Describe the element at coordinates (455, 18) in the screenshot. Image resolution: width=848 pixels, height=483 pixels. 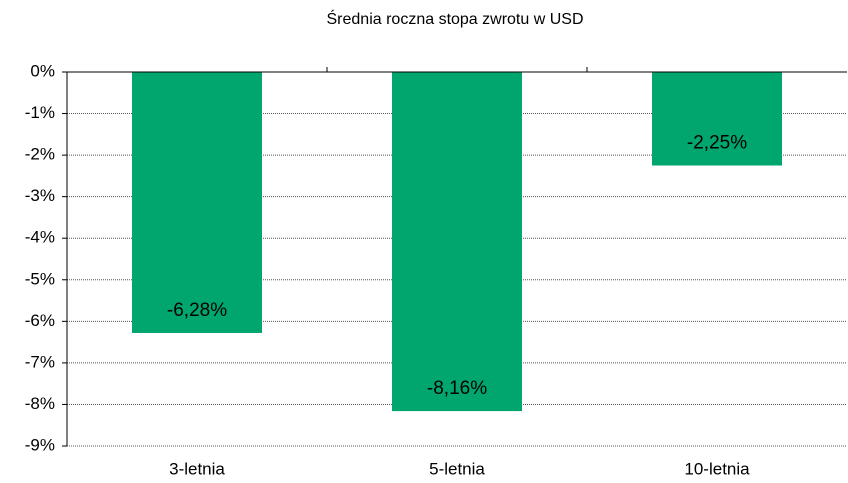
I see `chart-title: Średnia roczna stopa zwrotu w USD` at that location.